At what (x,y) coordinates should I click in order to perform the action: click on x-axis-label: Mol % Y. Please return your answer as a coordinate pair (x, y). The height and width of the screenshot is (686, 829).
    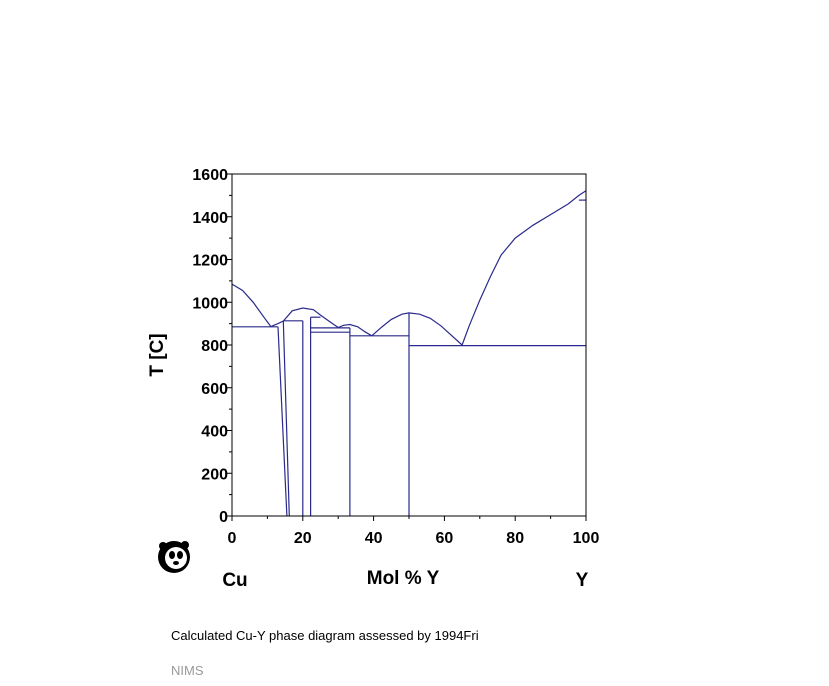
    Looking at the image, I should click on (403, 578).